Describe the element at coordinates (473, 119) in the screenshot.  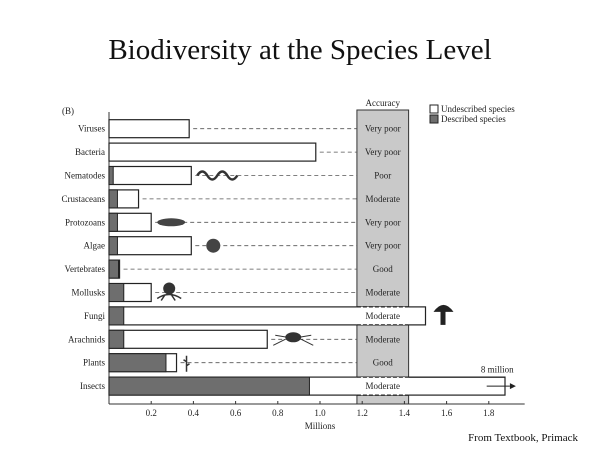
I see `legend-label: Described species` at that location.